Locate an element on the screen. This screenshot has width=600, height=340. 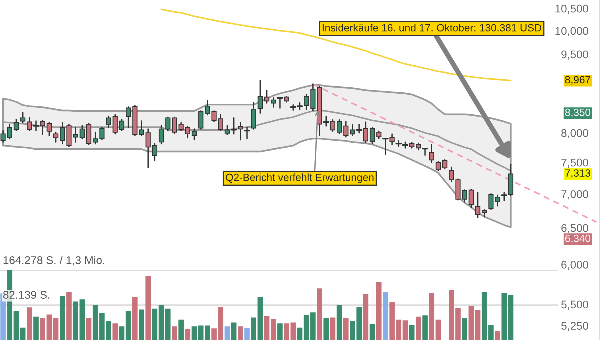
y-tick-label: 6,500 is located at coordinates (575, 229).